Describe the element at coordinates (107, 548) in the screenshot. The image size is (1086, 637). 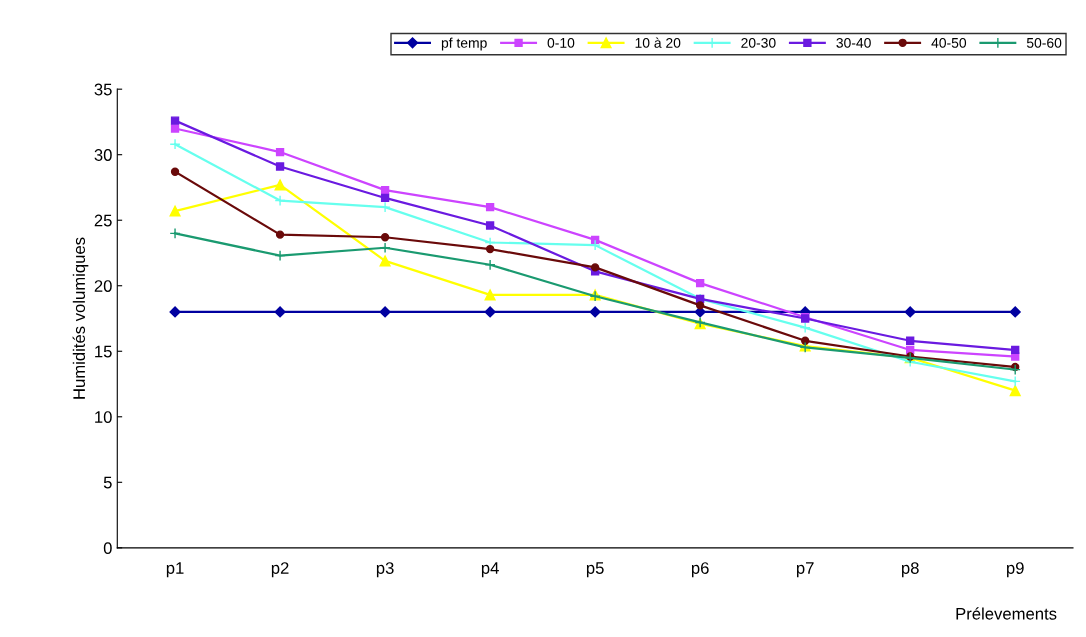
I see `y-tick-label: 0` at that location.